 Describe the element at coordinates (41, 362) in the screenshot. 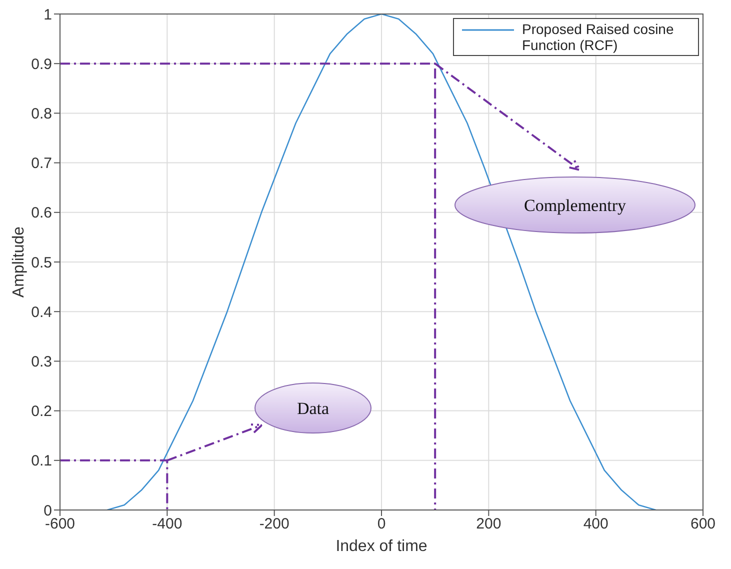

I see `y-tick-label: 0.3` at that location.